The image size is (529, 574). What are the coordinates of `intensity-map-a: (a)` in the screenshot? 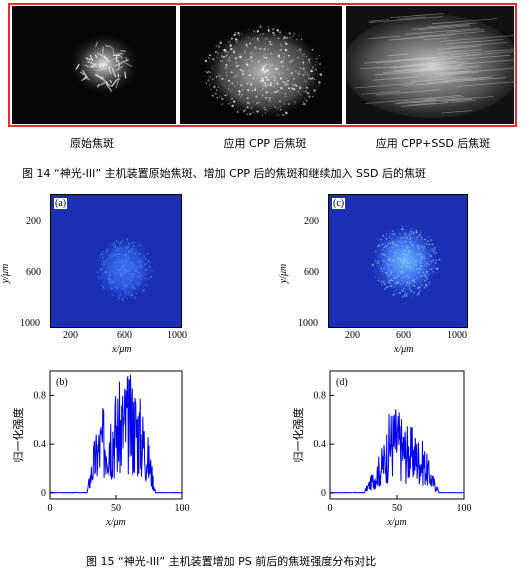 It's located at (116, 261).